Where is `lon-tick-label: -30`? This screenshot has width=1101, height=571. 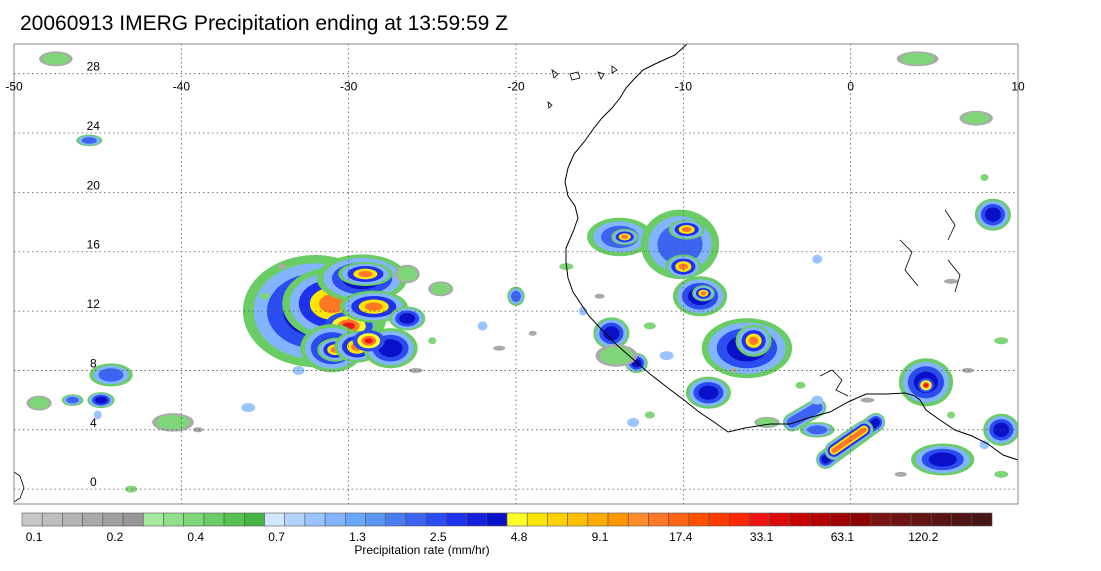
lon-tick-label: -30 is located at coordinates (349, 87).